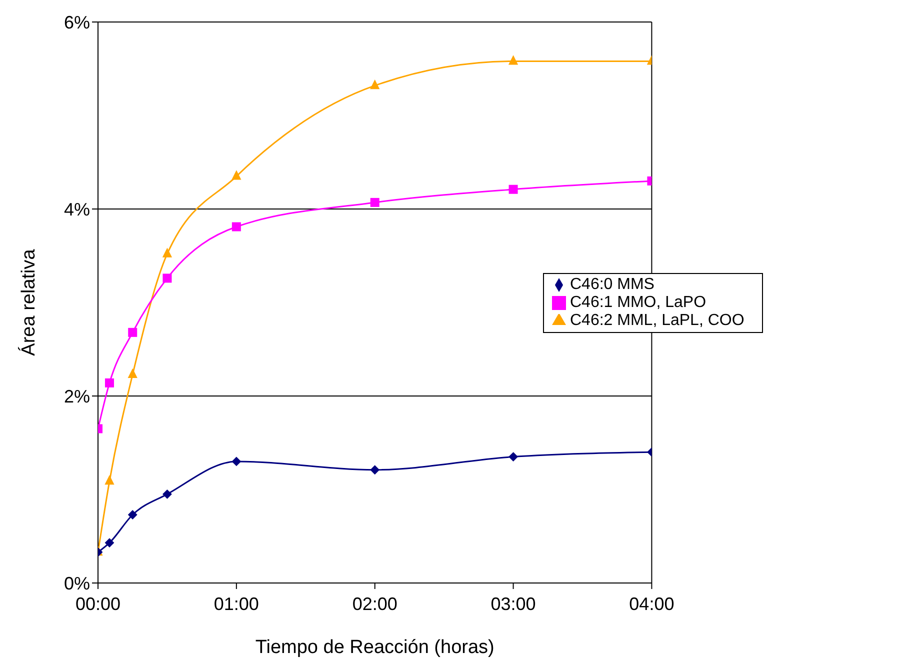 The height and width of the screenshot is (672, 908). What do you see at coordinates (77, 583) in the screenshot?
I see `y-tick-label: 0%` at bounding box center [77, 583].